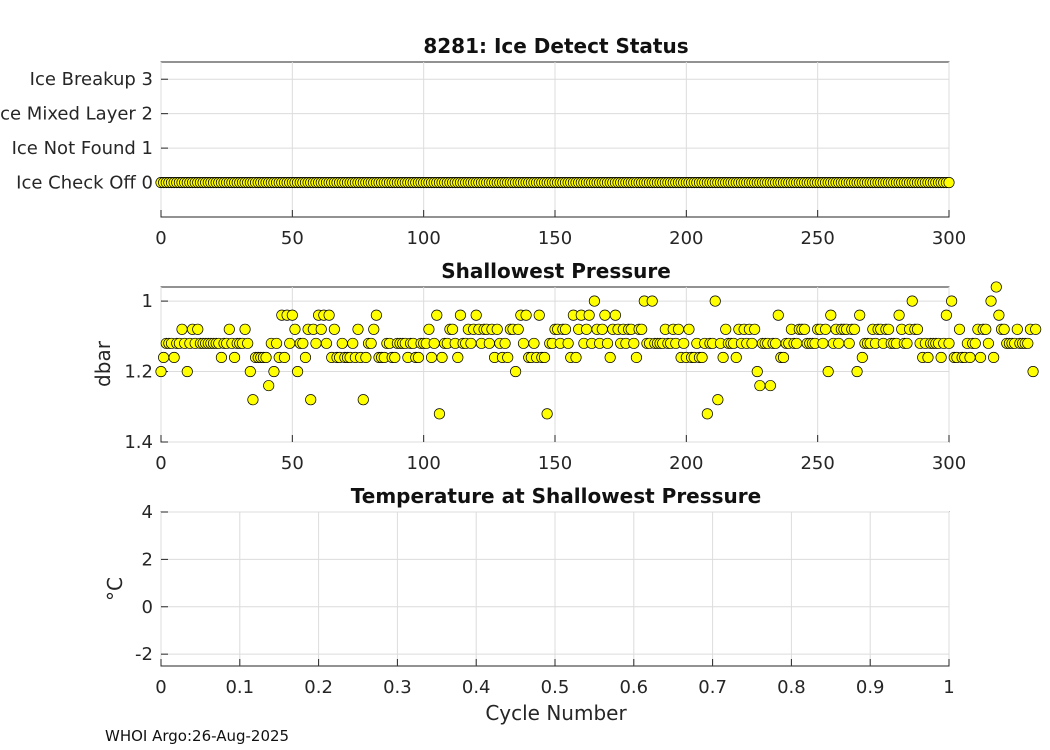  I want to click on y-tick-label: Ice Mixed Layer 2, so click(76, 114).